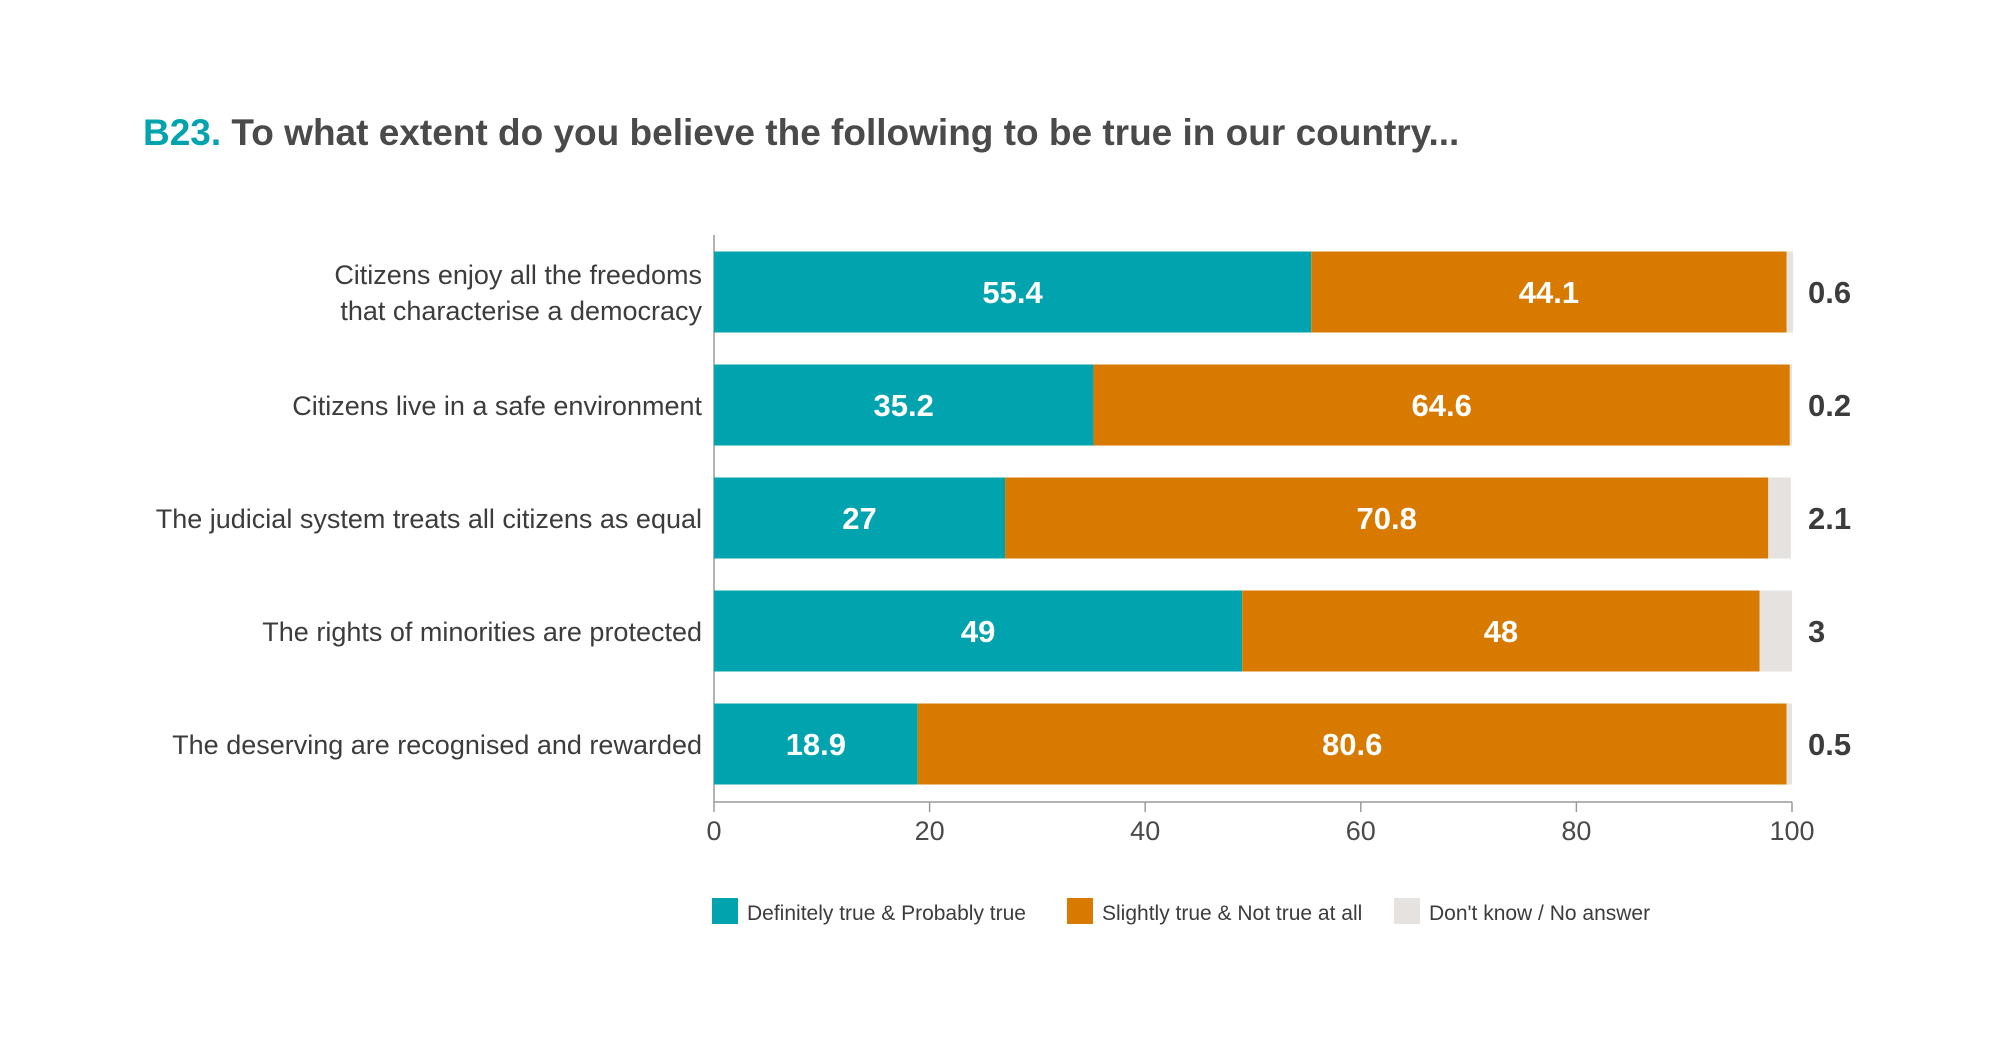  What do you see at coordinates (1361, 831) in the screenshot?
I see `x-tick-label: 60` at bounding box center [1361, 831].